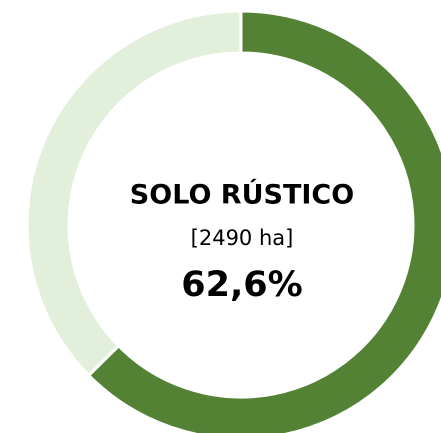 The width and height of the screenshot is (441, 433). I want to click on chart-title: SOLO RÚSTICO, so click(242, 195).